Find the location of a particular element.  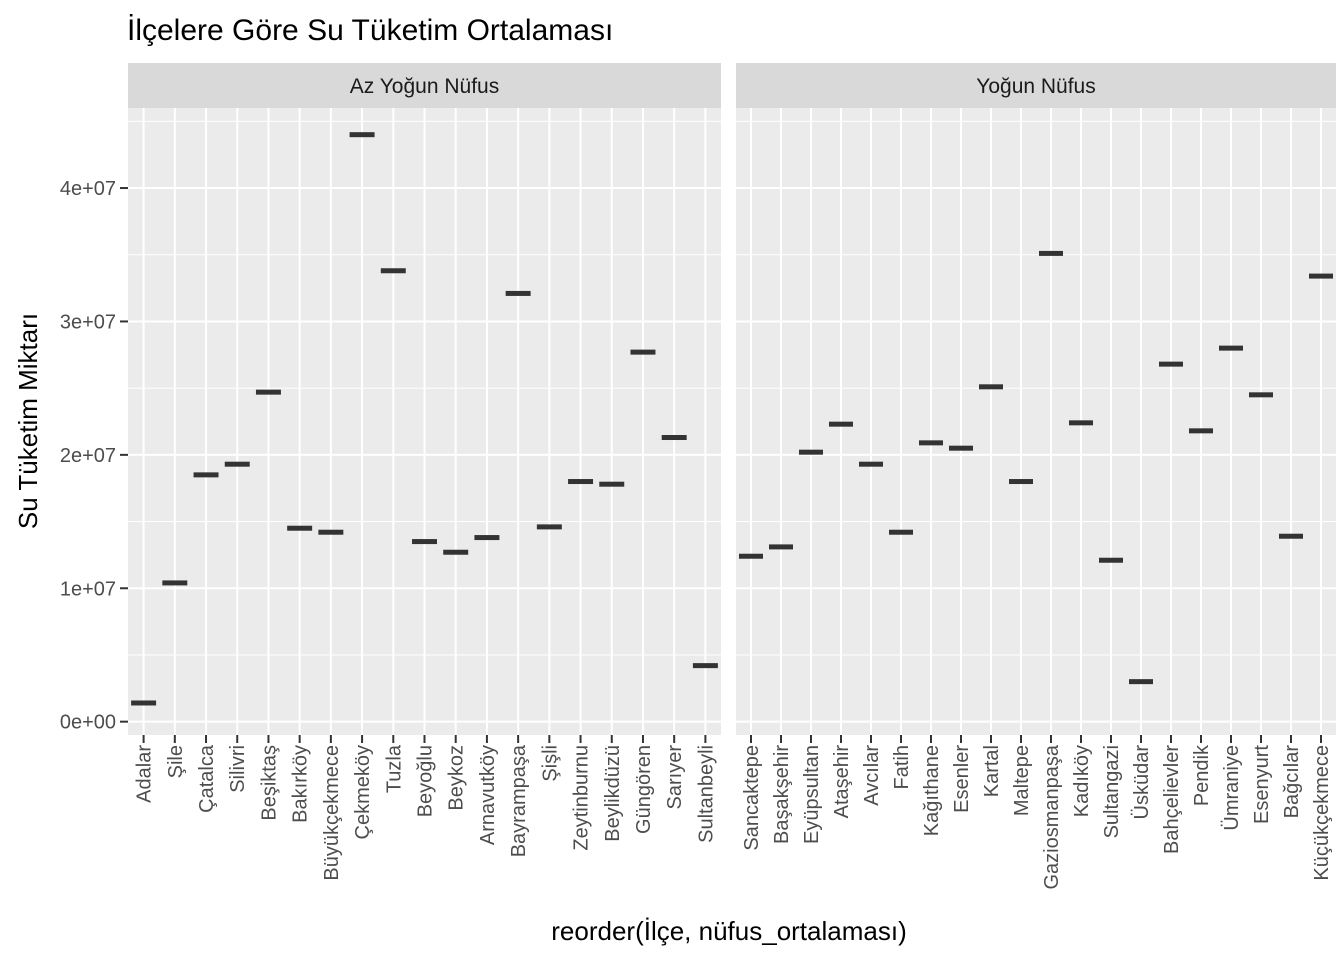

x-tick-label: Beykoz is located at coordinates (457, 778).